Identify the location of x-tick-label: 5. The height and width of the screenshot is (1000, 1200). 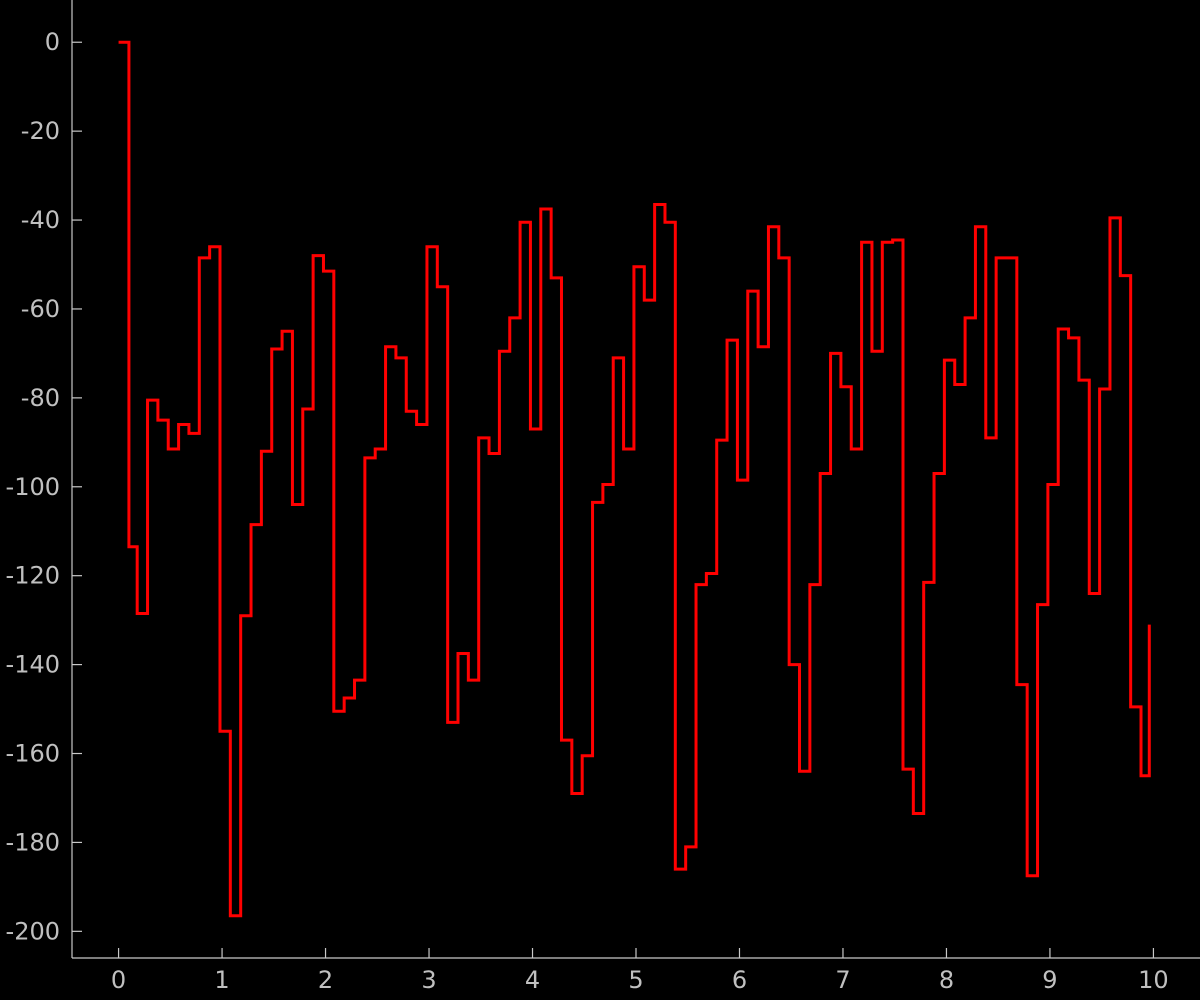
(635, 980).